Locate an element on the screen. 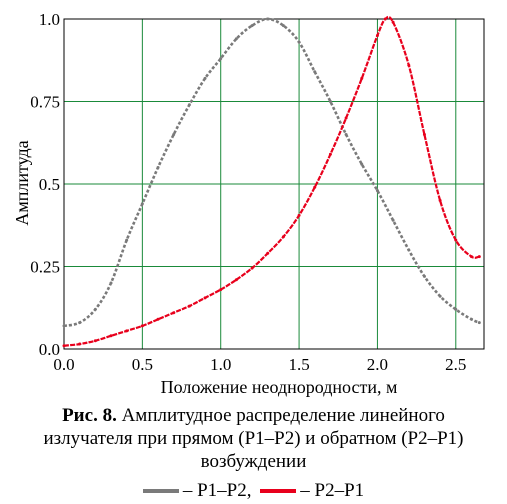 This screenshot has height=504, width=507. x-tick-label: 2.0 is located at coordinates (377, 364).